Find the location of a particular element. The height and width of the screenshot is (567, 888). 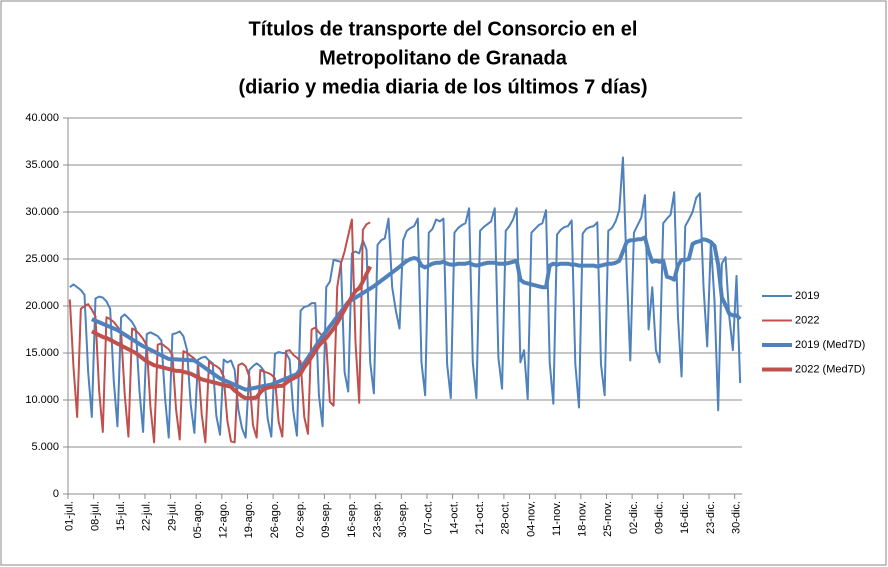

x-tick-label: 09-sep. is located at coordinates (326, 519).